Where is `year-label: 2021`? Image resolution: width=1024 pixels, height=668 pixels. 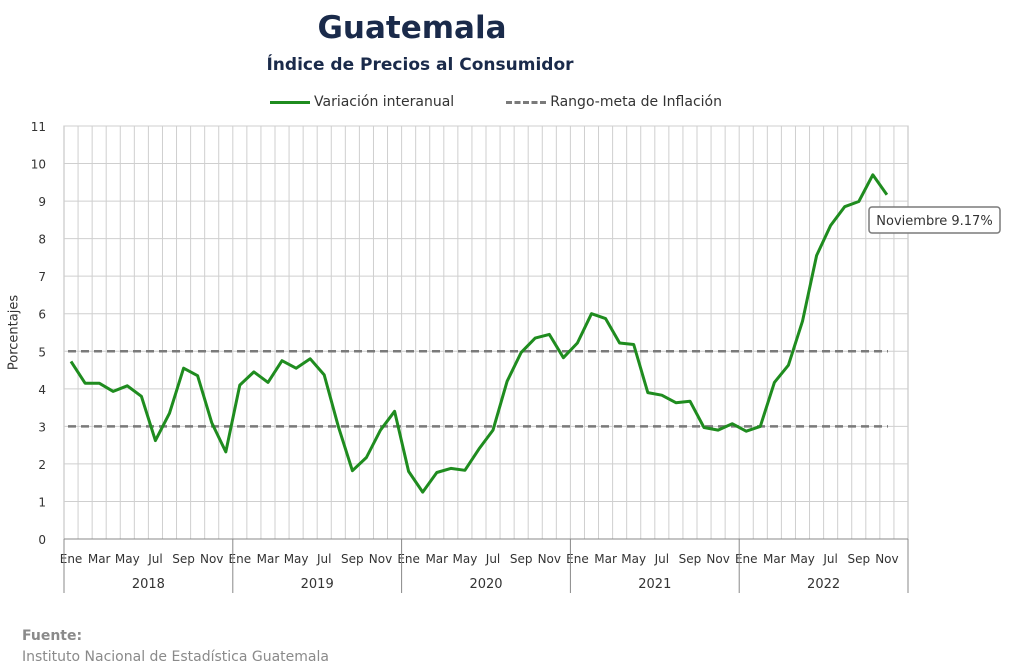
year-label: 2021 is located at coordinates (654, 584).